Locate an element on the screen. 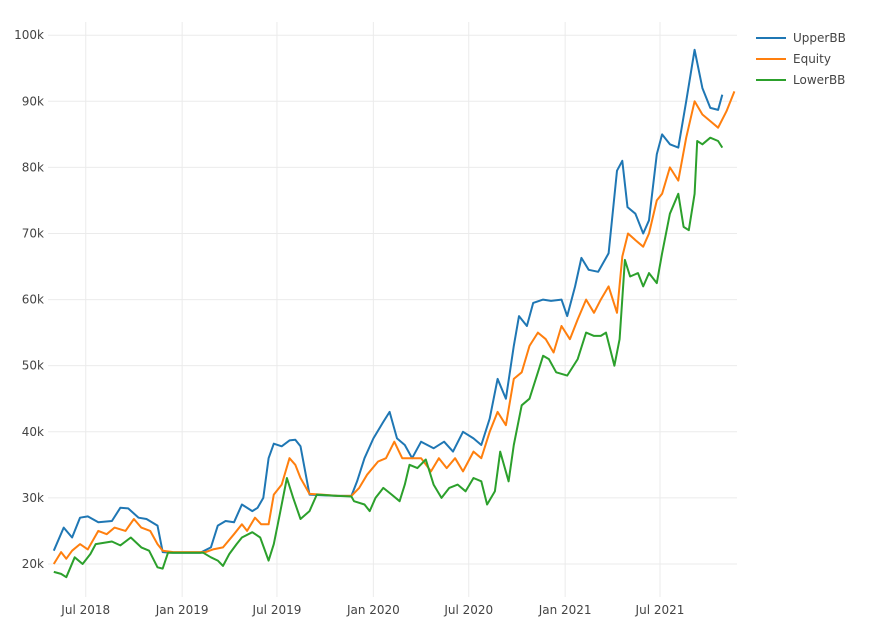 The image size is (874, 631). x-tick-label: Jan 2019 is located at coordinates (182, 610).